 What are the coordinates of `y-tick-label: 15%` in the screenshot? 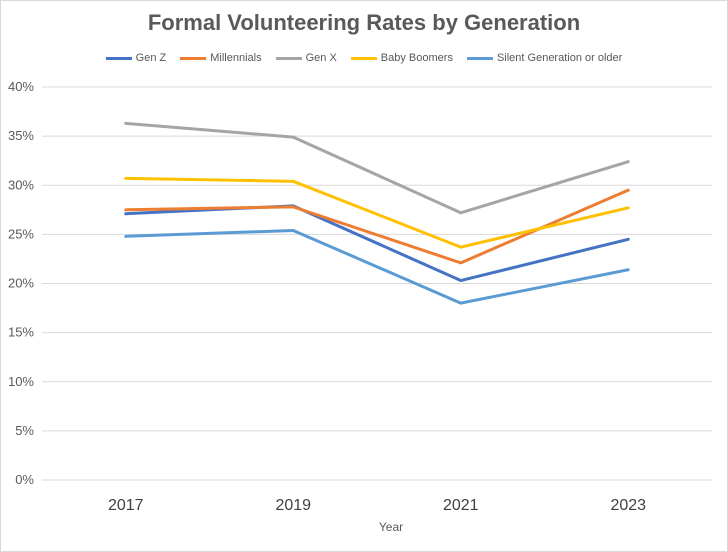 It's located at (21, 332).